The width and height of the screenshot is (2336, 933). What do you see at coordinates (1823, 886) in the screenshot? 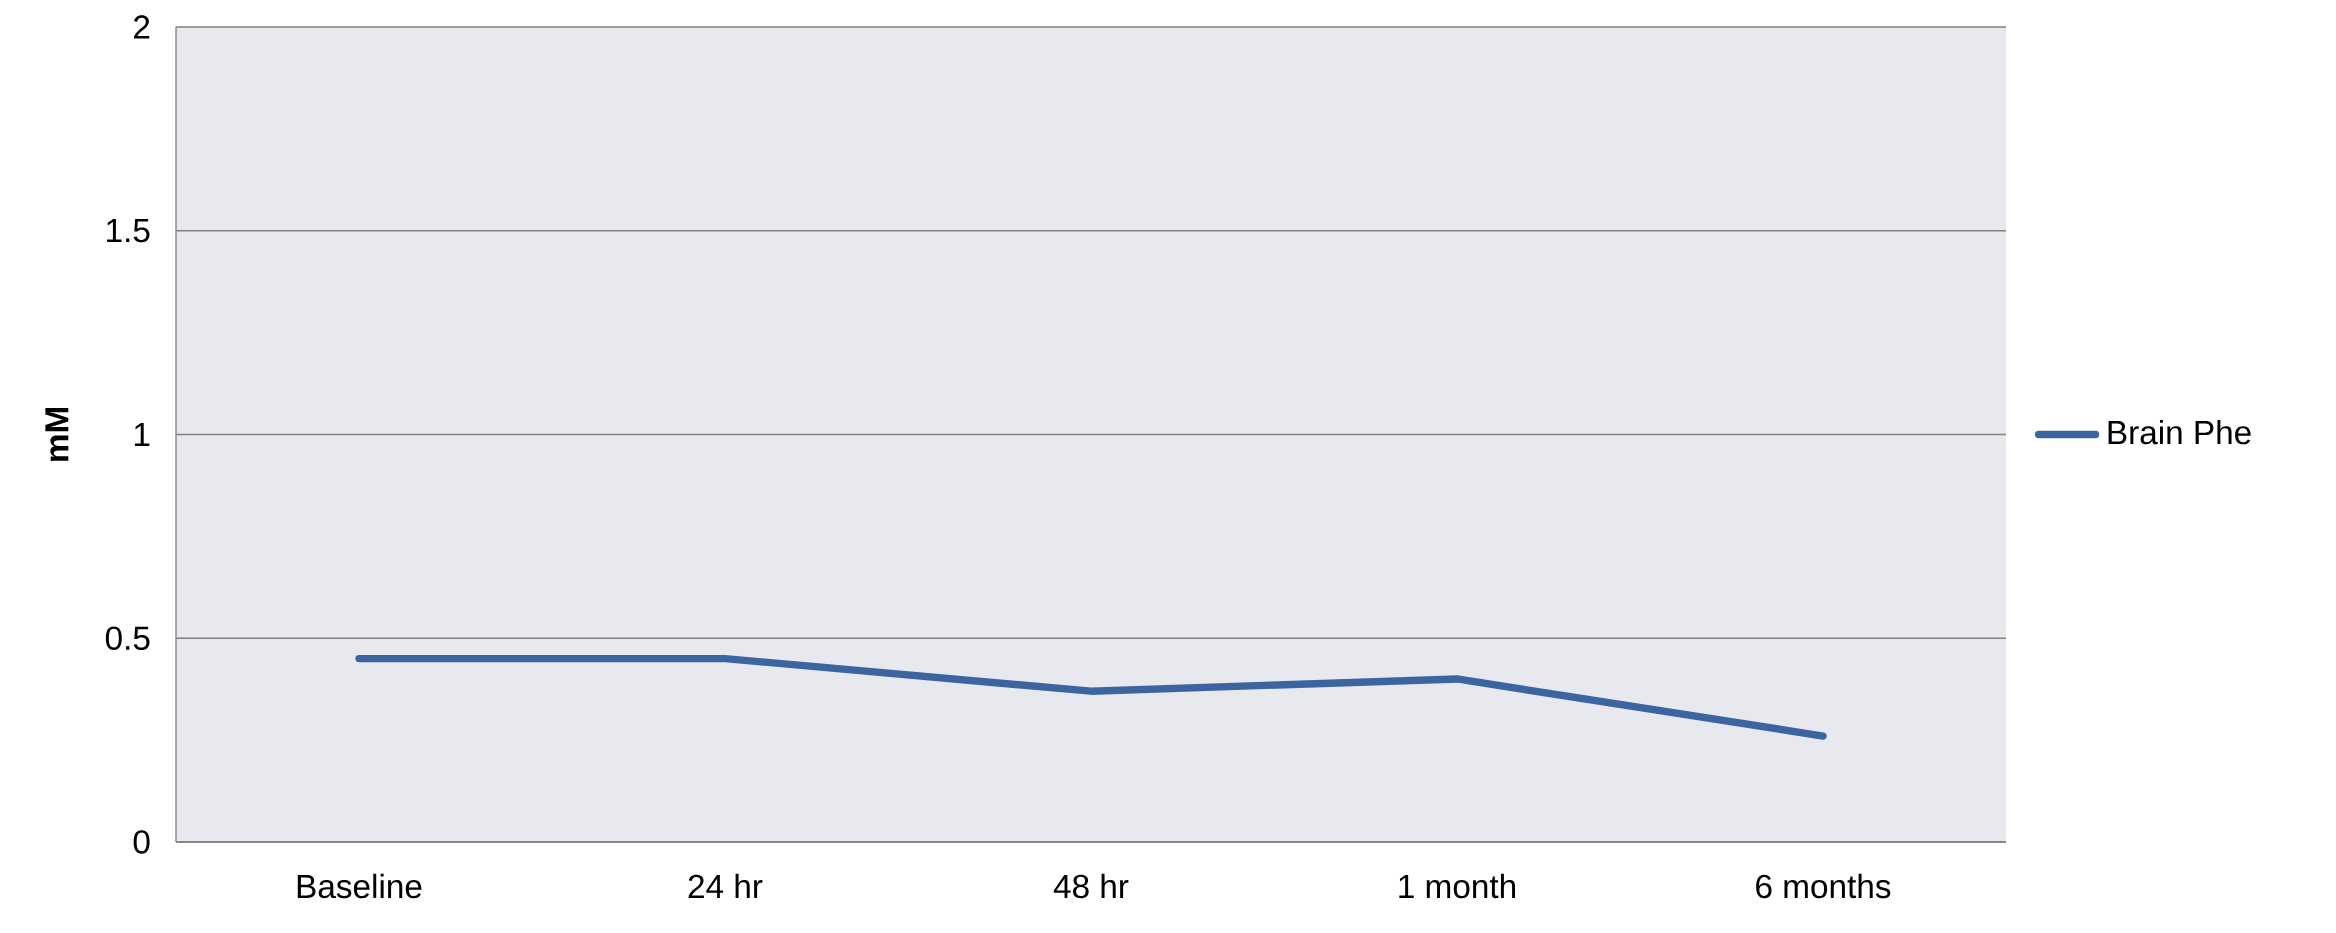
I see `x-tick-label: 6 months` at bounding box center [1823, 886].